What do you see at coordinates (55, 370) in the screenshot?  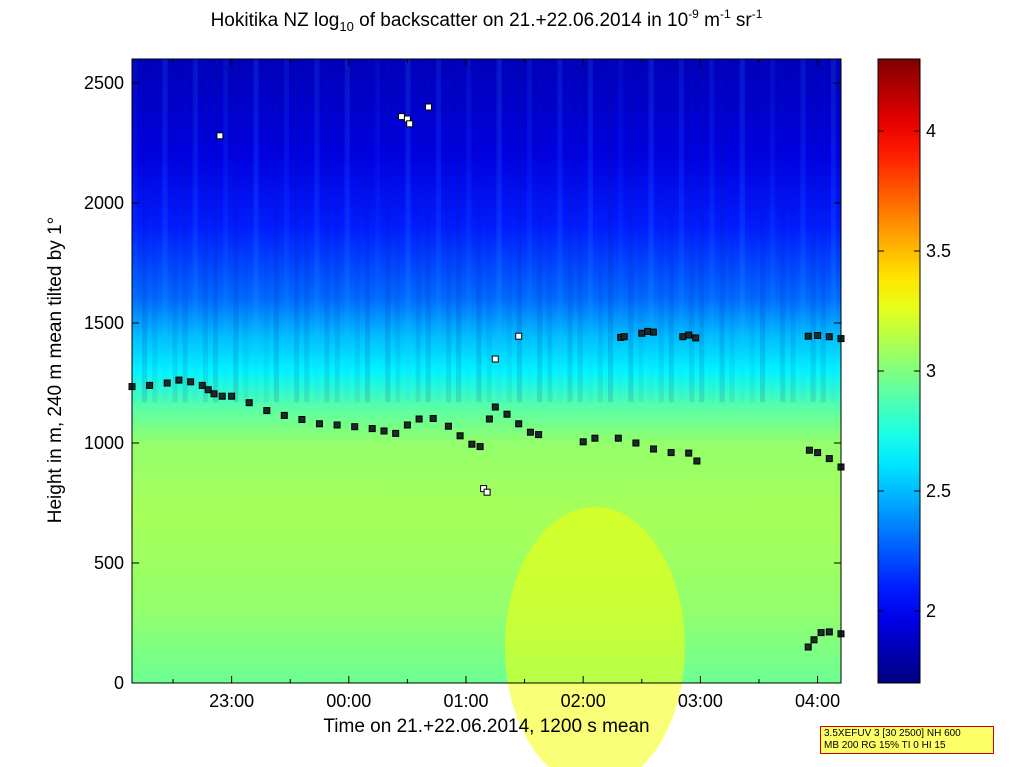 I see `y-axis-label: Height in m, 240 m mean tilted by 1°` at bounding box center [55, 370].